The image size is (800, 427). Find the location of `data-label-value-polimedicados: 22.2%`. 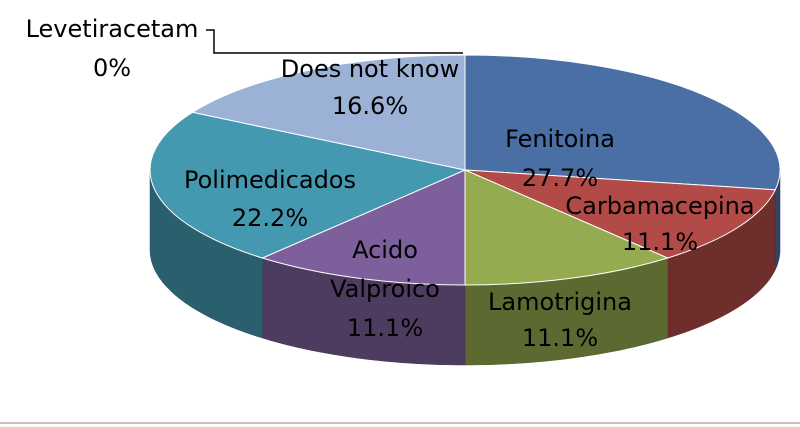

data-label-value-polimedicados: 22.2% is located at coordinates (270, 218).